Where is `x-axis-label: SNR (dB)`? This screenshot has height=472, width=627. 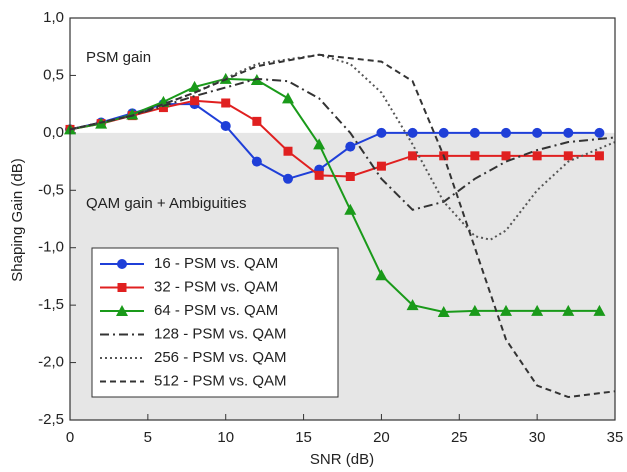 x-axis-label: SNR (dB) is located at coordinates (342, 459).